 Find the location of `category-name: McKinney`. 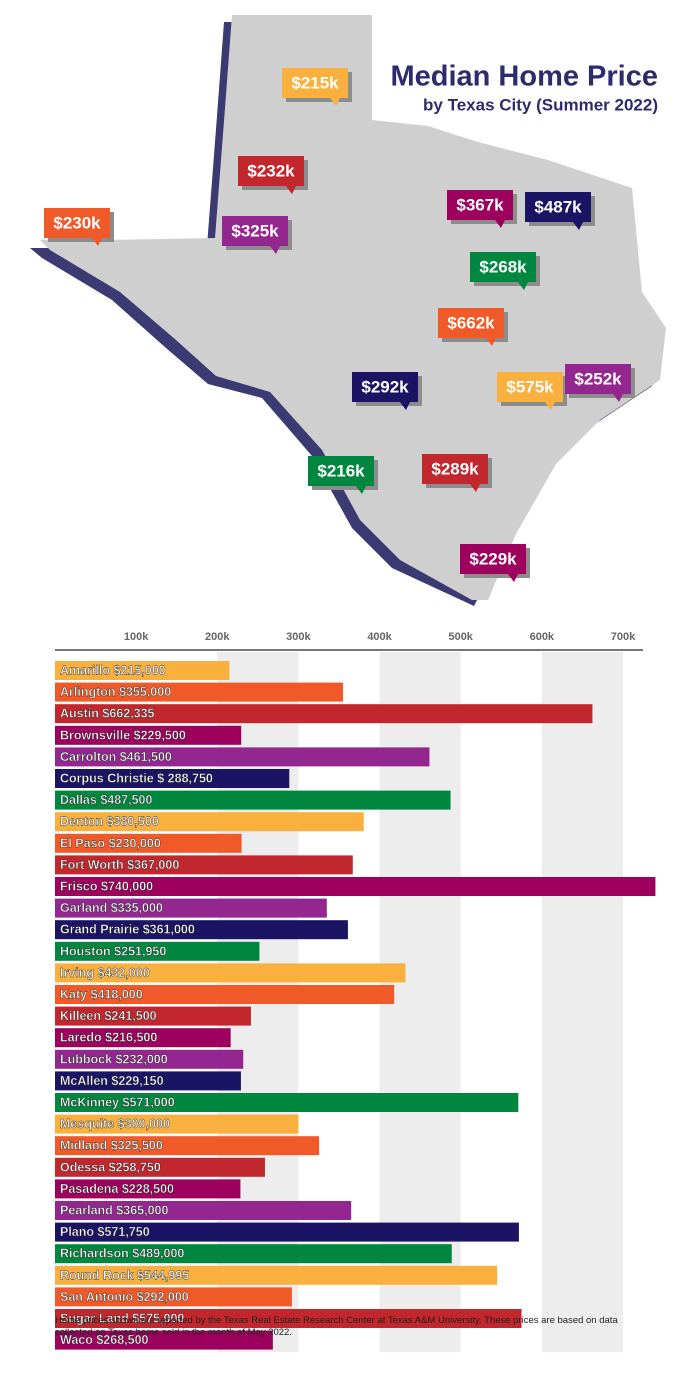

category-name: McKinney is located at coordinates (89, 1103).